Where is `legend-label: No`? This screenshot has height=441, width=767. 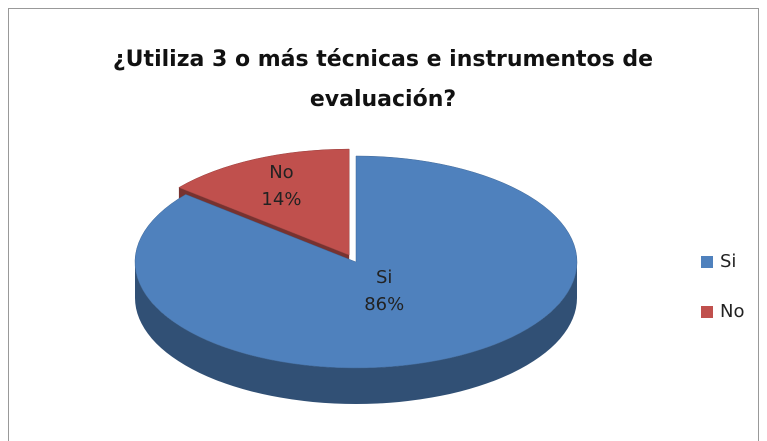
legend-label: No is located at coordinates (732, 311).